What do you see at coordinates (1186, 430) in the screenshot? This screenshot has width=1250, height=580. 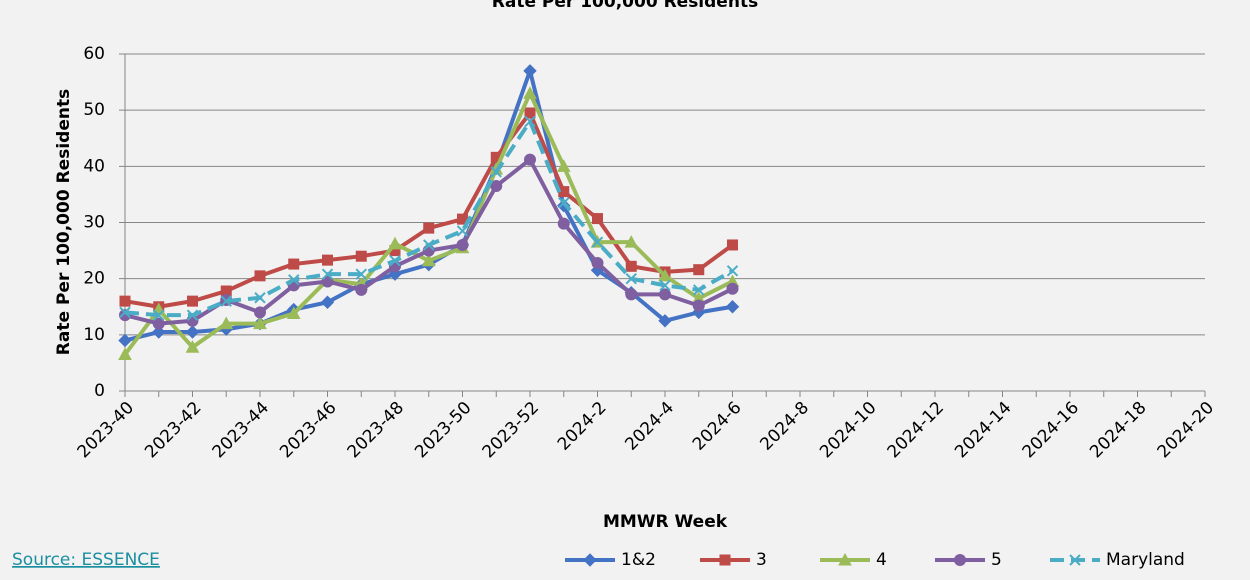 I see `x-tick-label: 2024-20` at bounding box center [1186, 430].